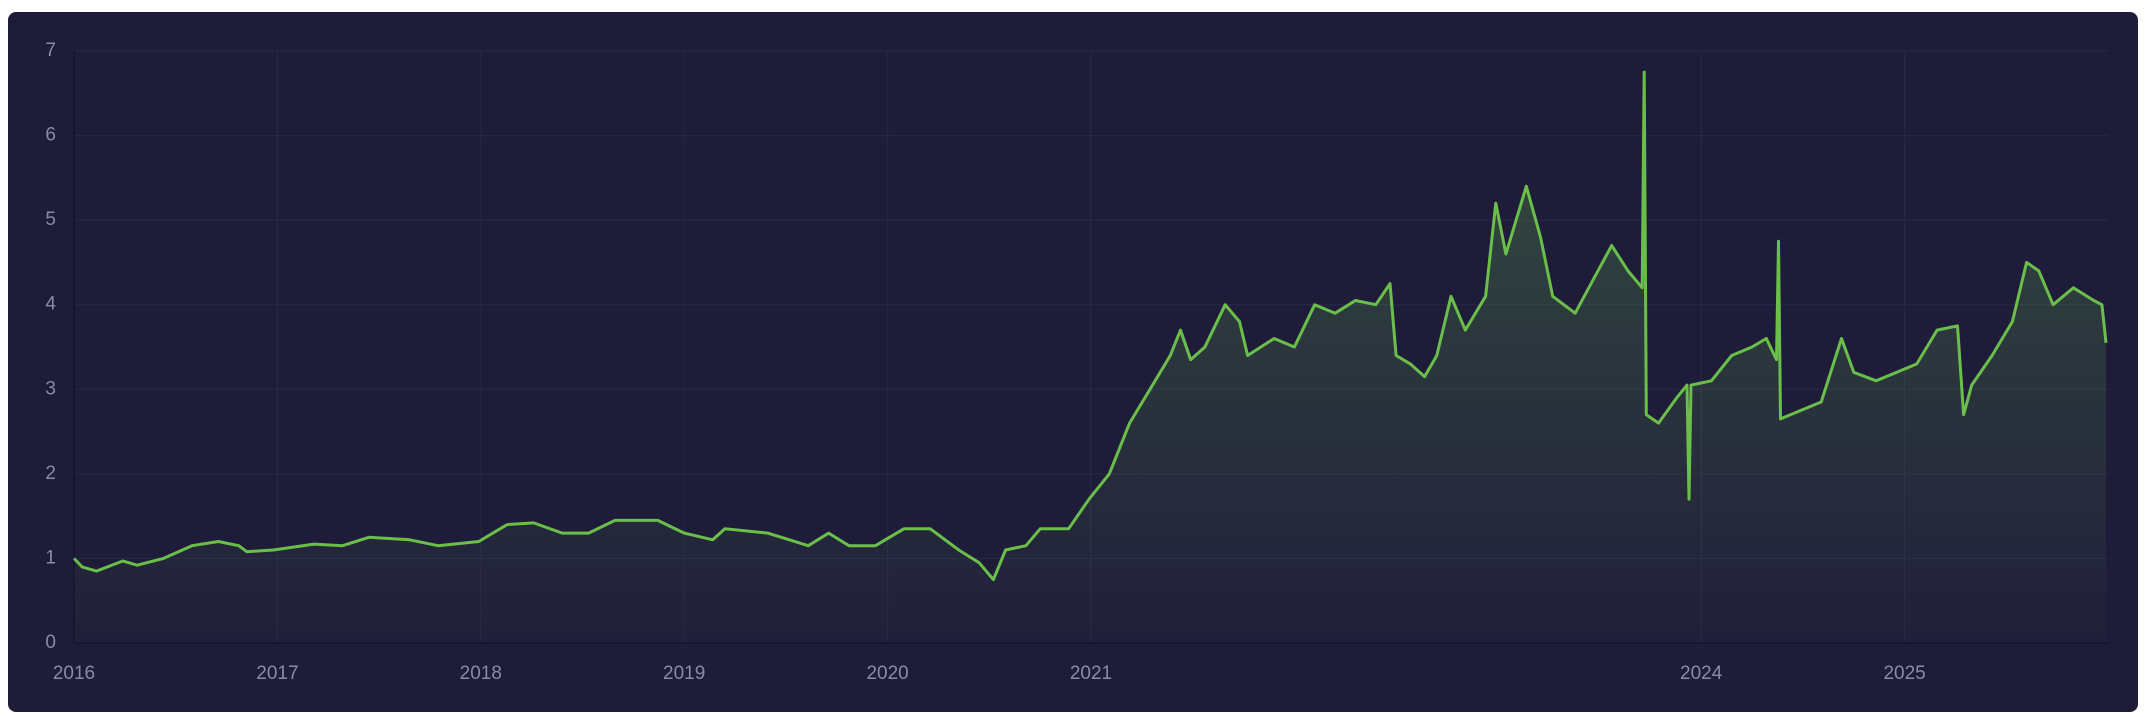 The image size is (2146, 717). I want to click on y-tick-label: 4, so click(50, 304).